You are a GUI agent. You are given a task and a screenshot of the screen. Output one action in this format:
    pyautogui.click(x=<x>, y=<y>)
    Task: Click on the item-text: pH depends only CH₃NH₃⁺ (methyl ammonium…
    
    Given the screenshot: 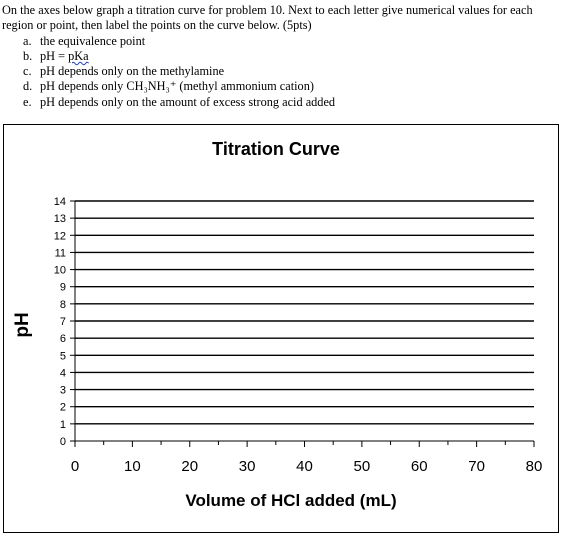 What is the action you would take?
    pyautogui.click(x=177, y=86)
    